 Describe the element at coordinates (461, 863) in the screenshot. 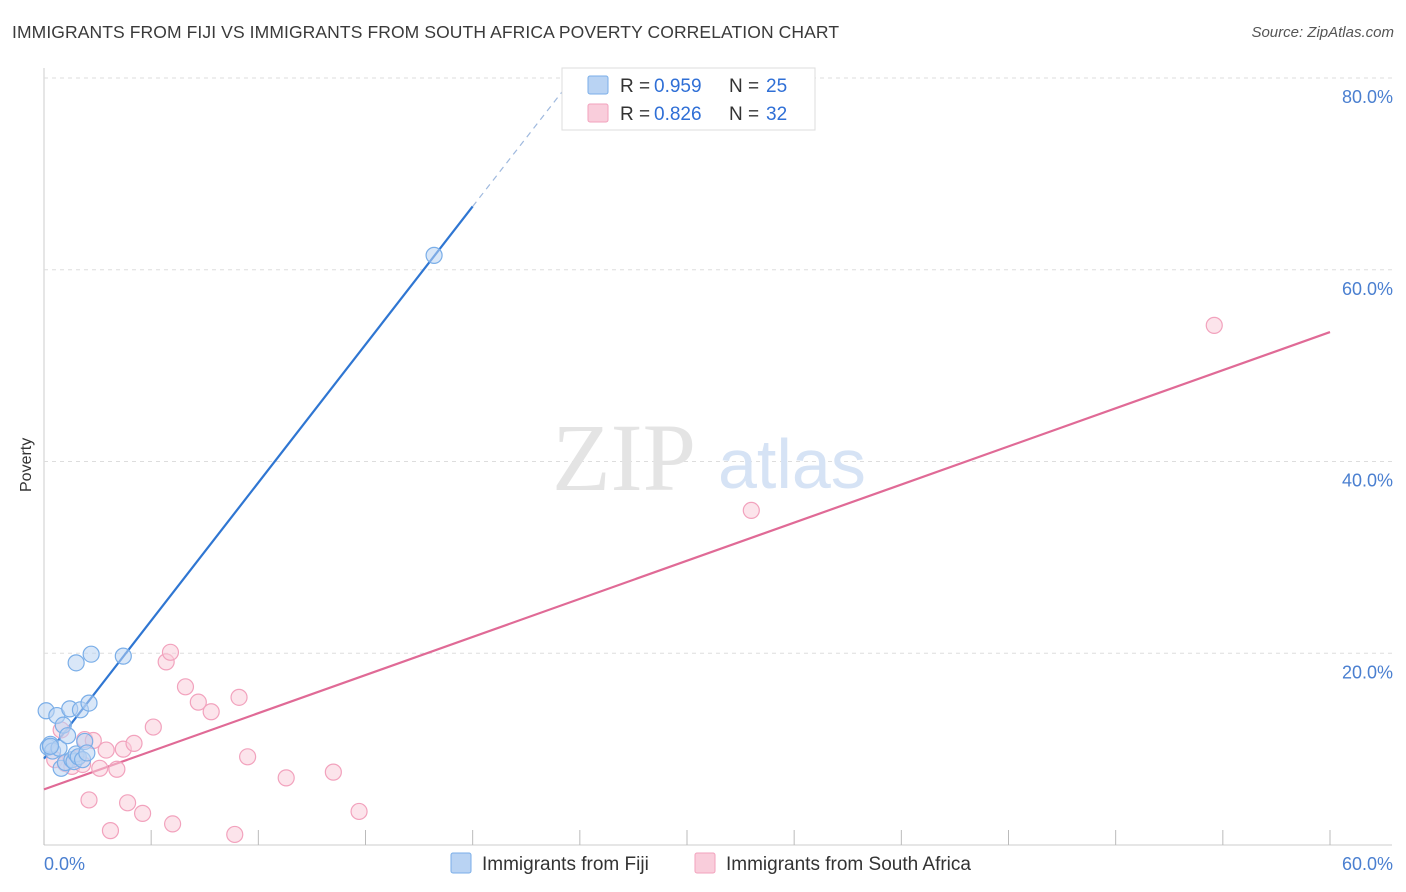

I see `bottom-legend-swatch-fiji` at that location.